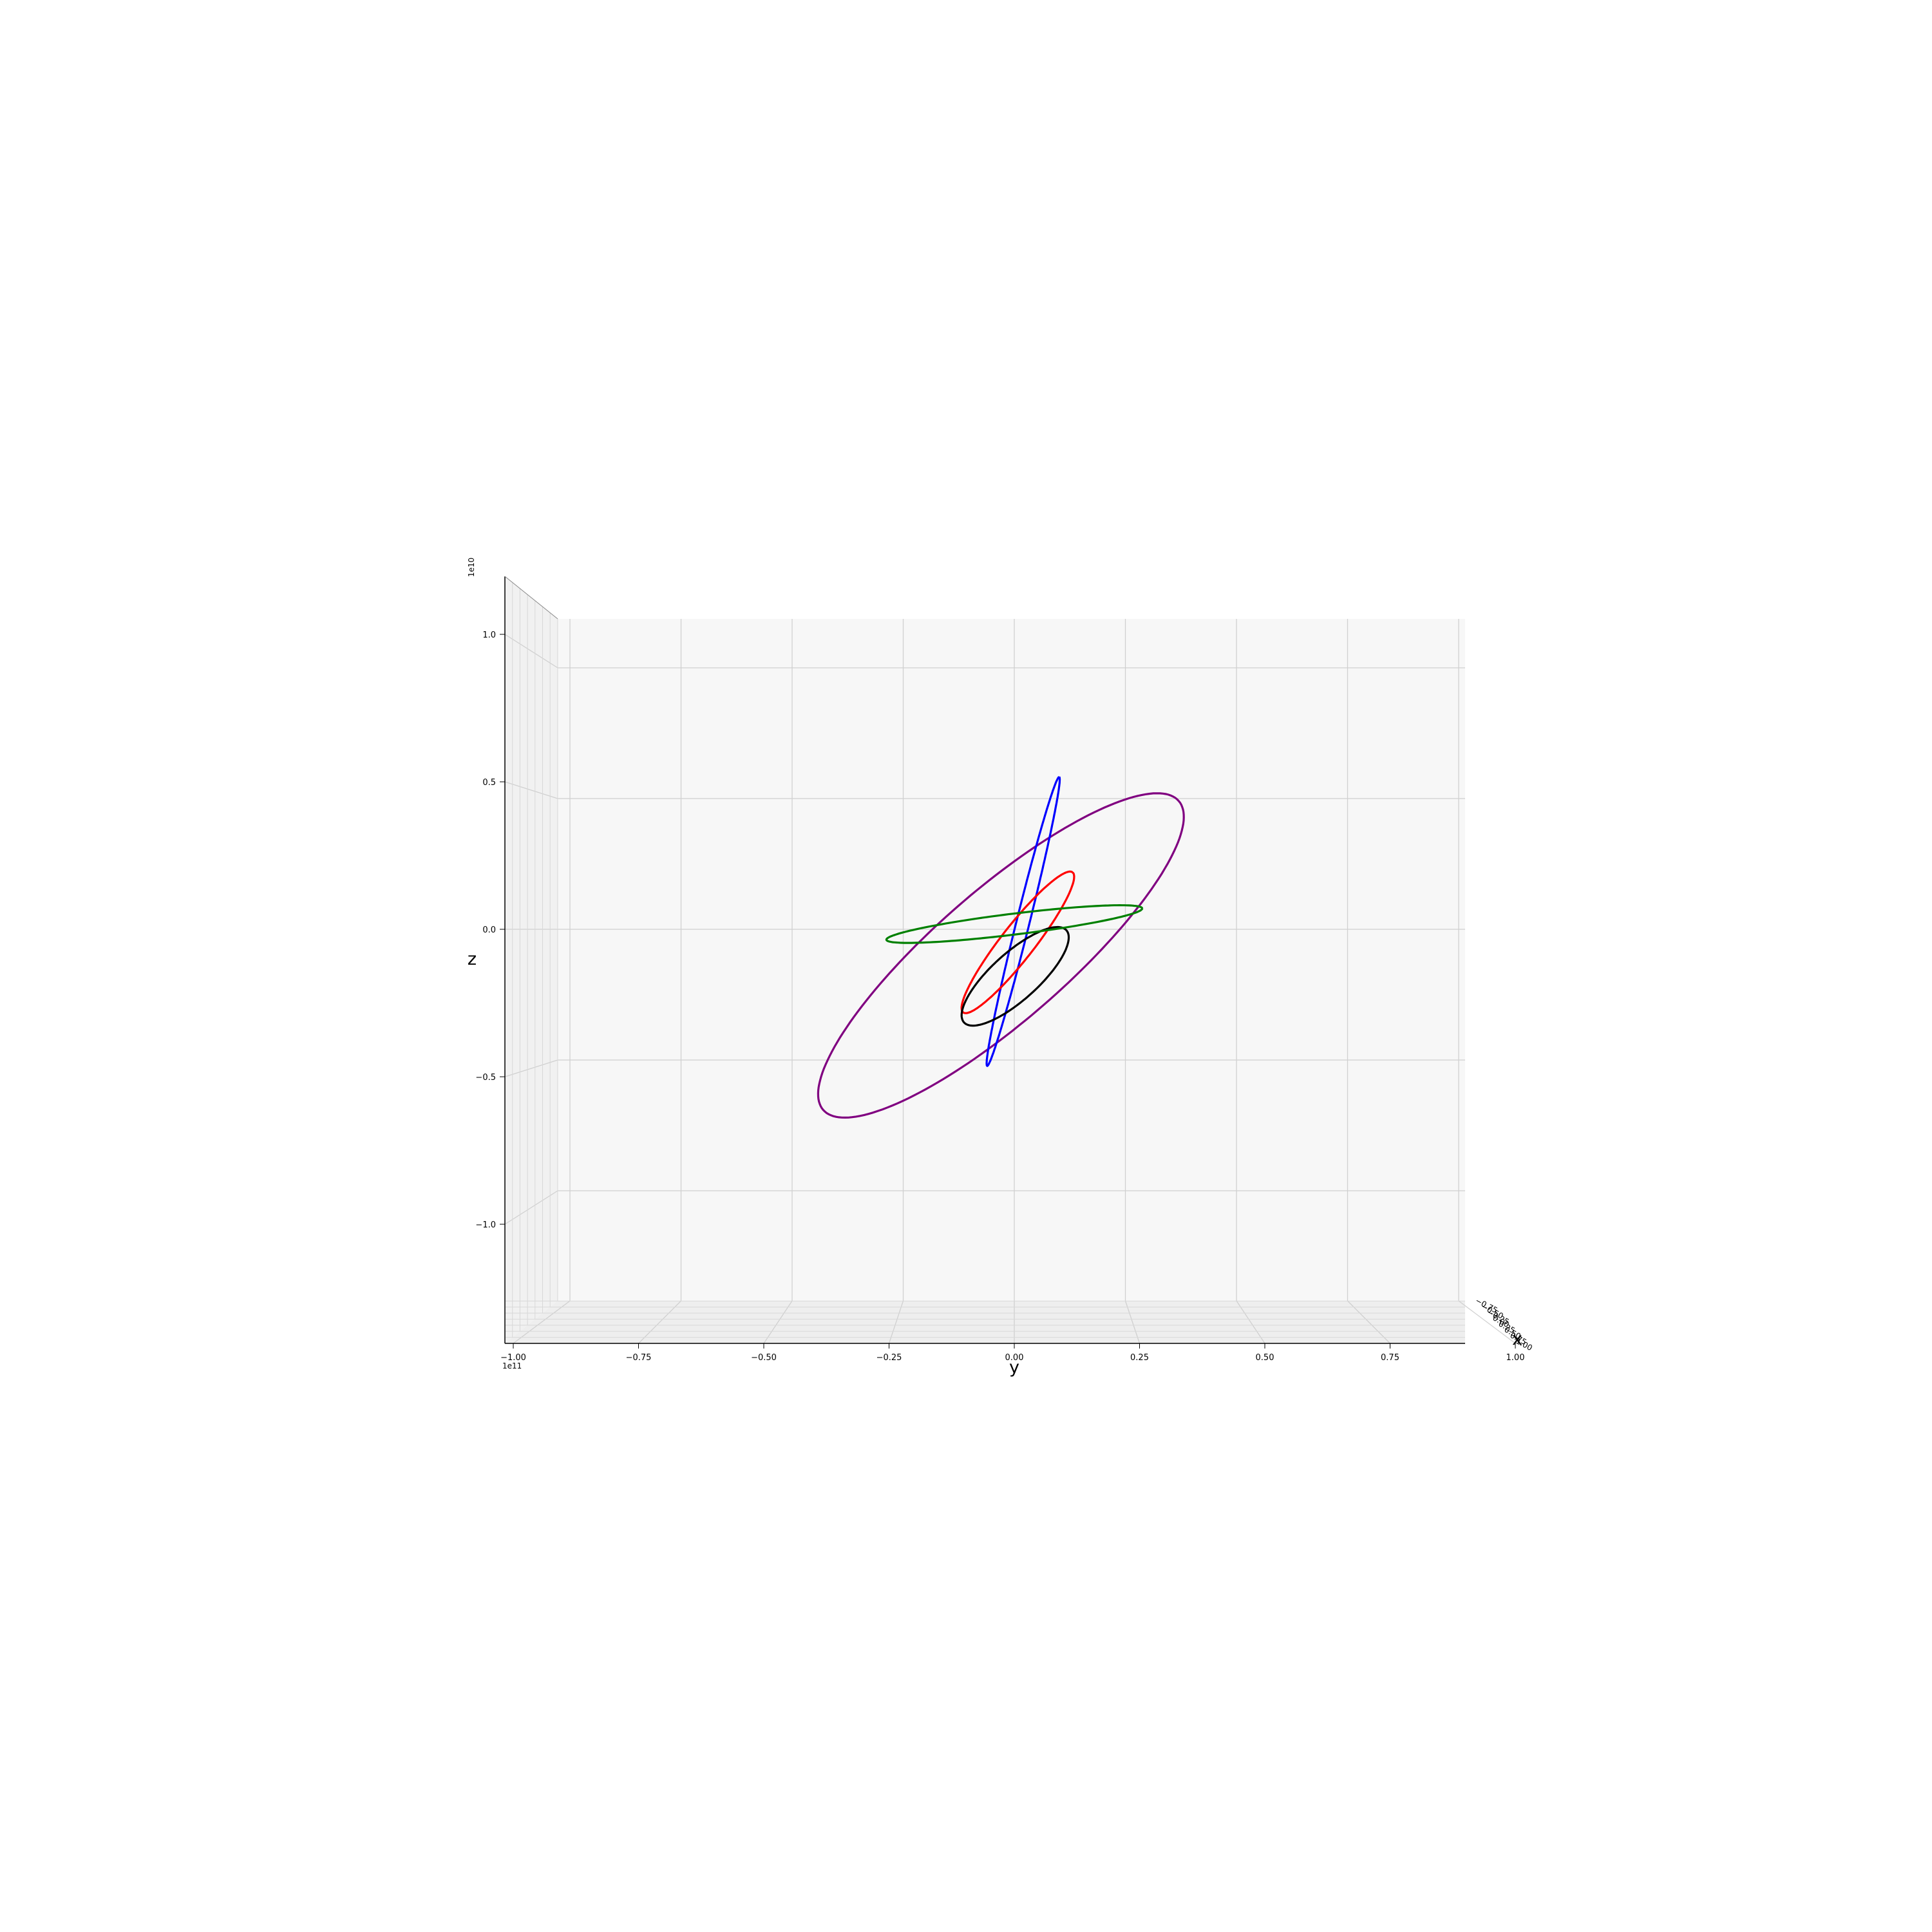 This screenshot has width=1932, height=1932. I want to click on y-tick-label: 0.00, so click(1014, 1358).